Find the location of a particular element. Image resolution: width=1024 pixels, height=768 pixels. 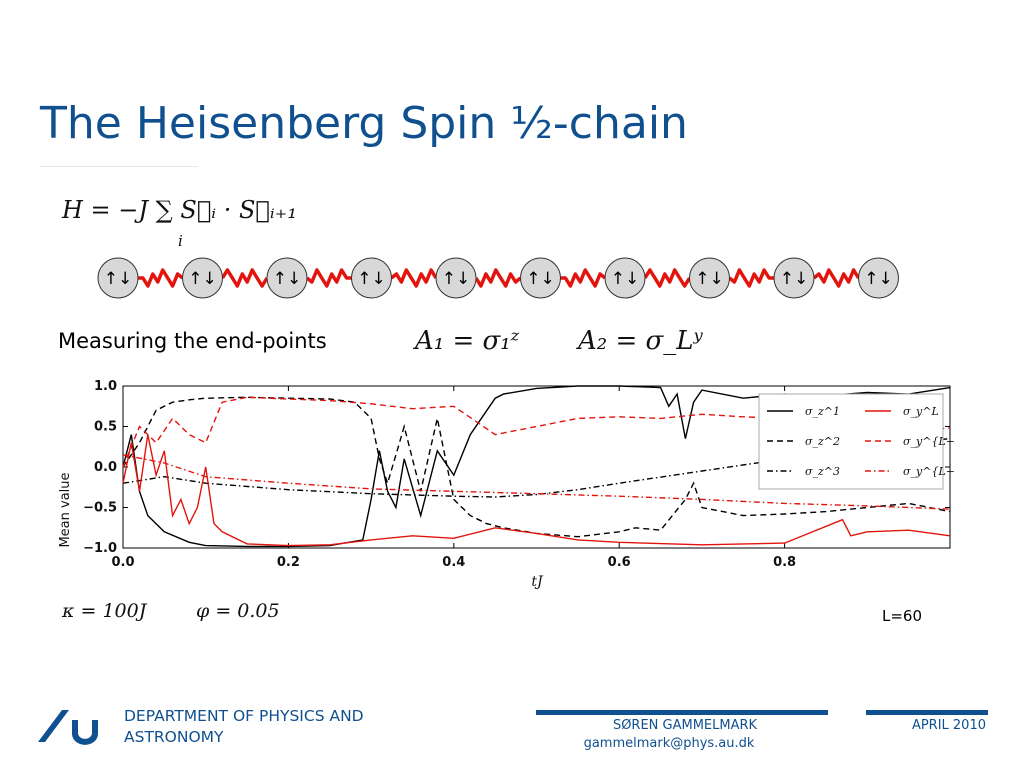

sum-index: i is located at coordinates (180, 241).